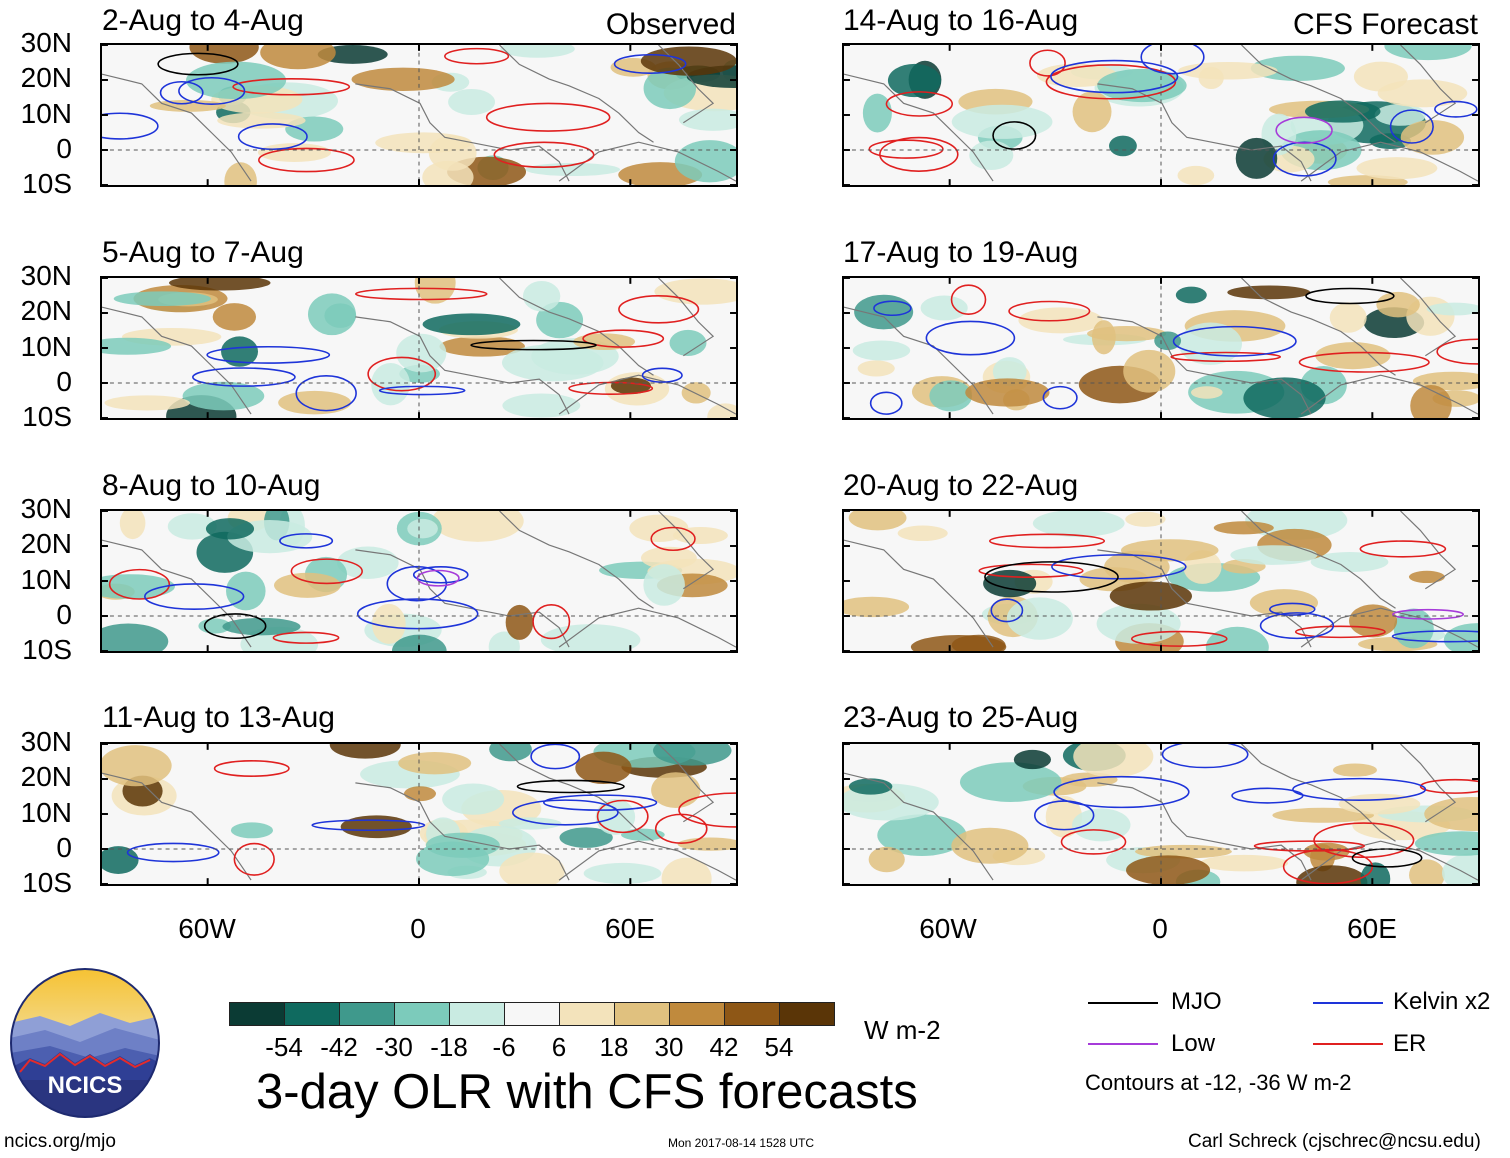  What do you see at coordinates (902, 1030) in the screenshot?
I see `colorbar-units: W m-2` at bounding box center [902, 1030].